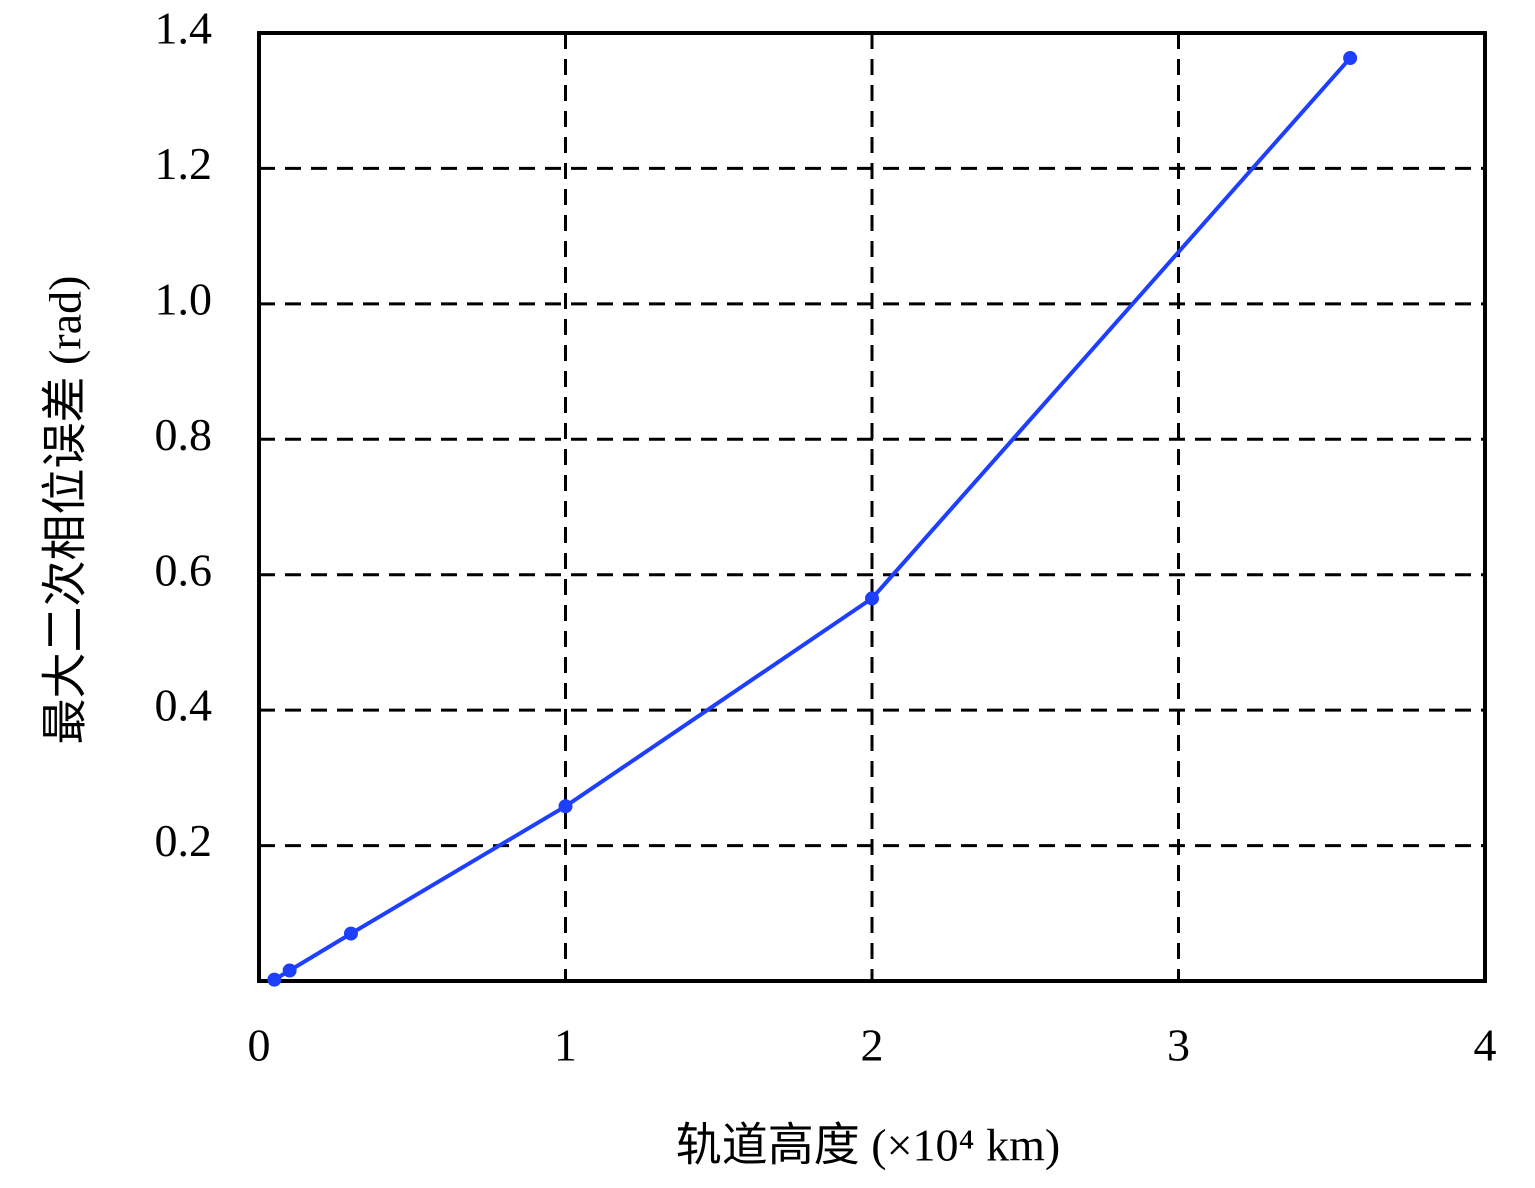 Image resolution: width=1535 pixels, height=1188 pixels. What do you see at coordinates (1485, 1045) in the screenshot?
I see `x-tick-label: 4` at bounding box center [1485, 1045].